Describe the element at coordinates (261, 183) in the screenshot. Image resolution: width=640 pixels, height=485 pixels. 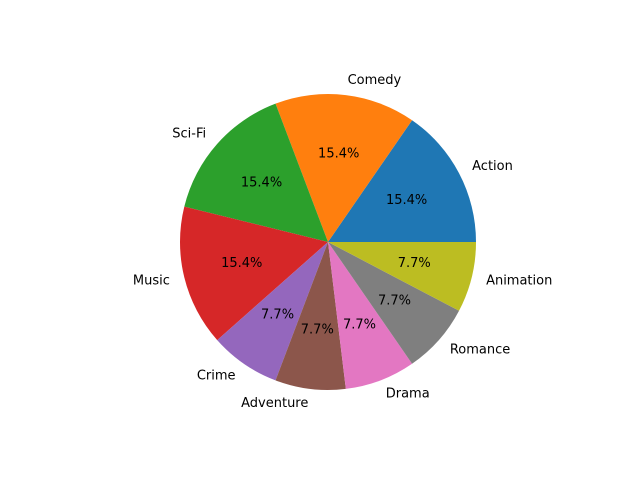
I see `percent-label-sci-fi: 15.4%` at that location.